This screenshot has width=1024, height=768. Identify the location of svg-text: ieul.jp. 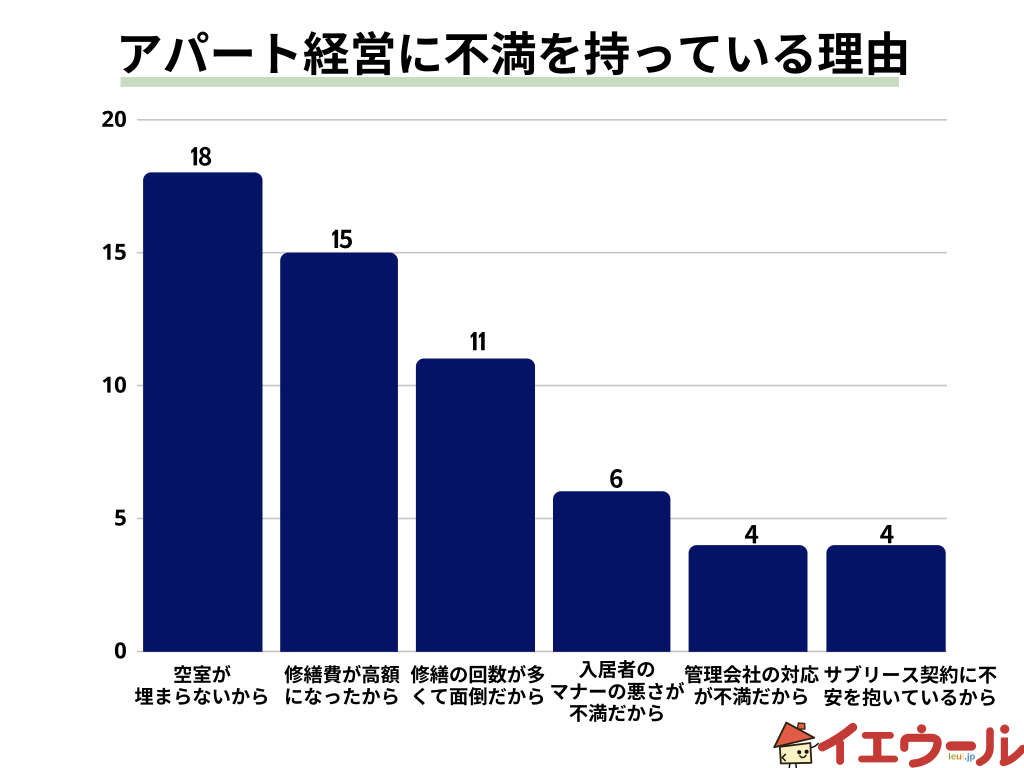
(961, 756).